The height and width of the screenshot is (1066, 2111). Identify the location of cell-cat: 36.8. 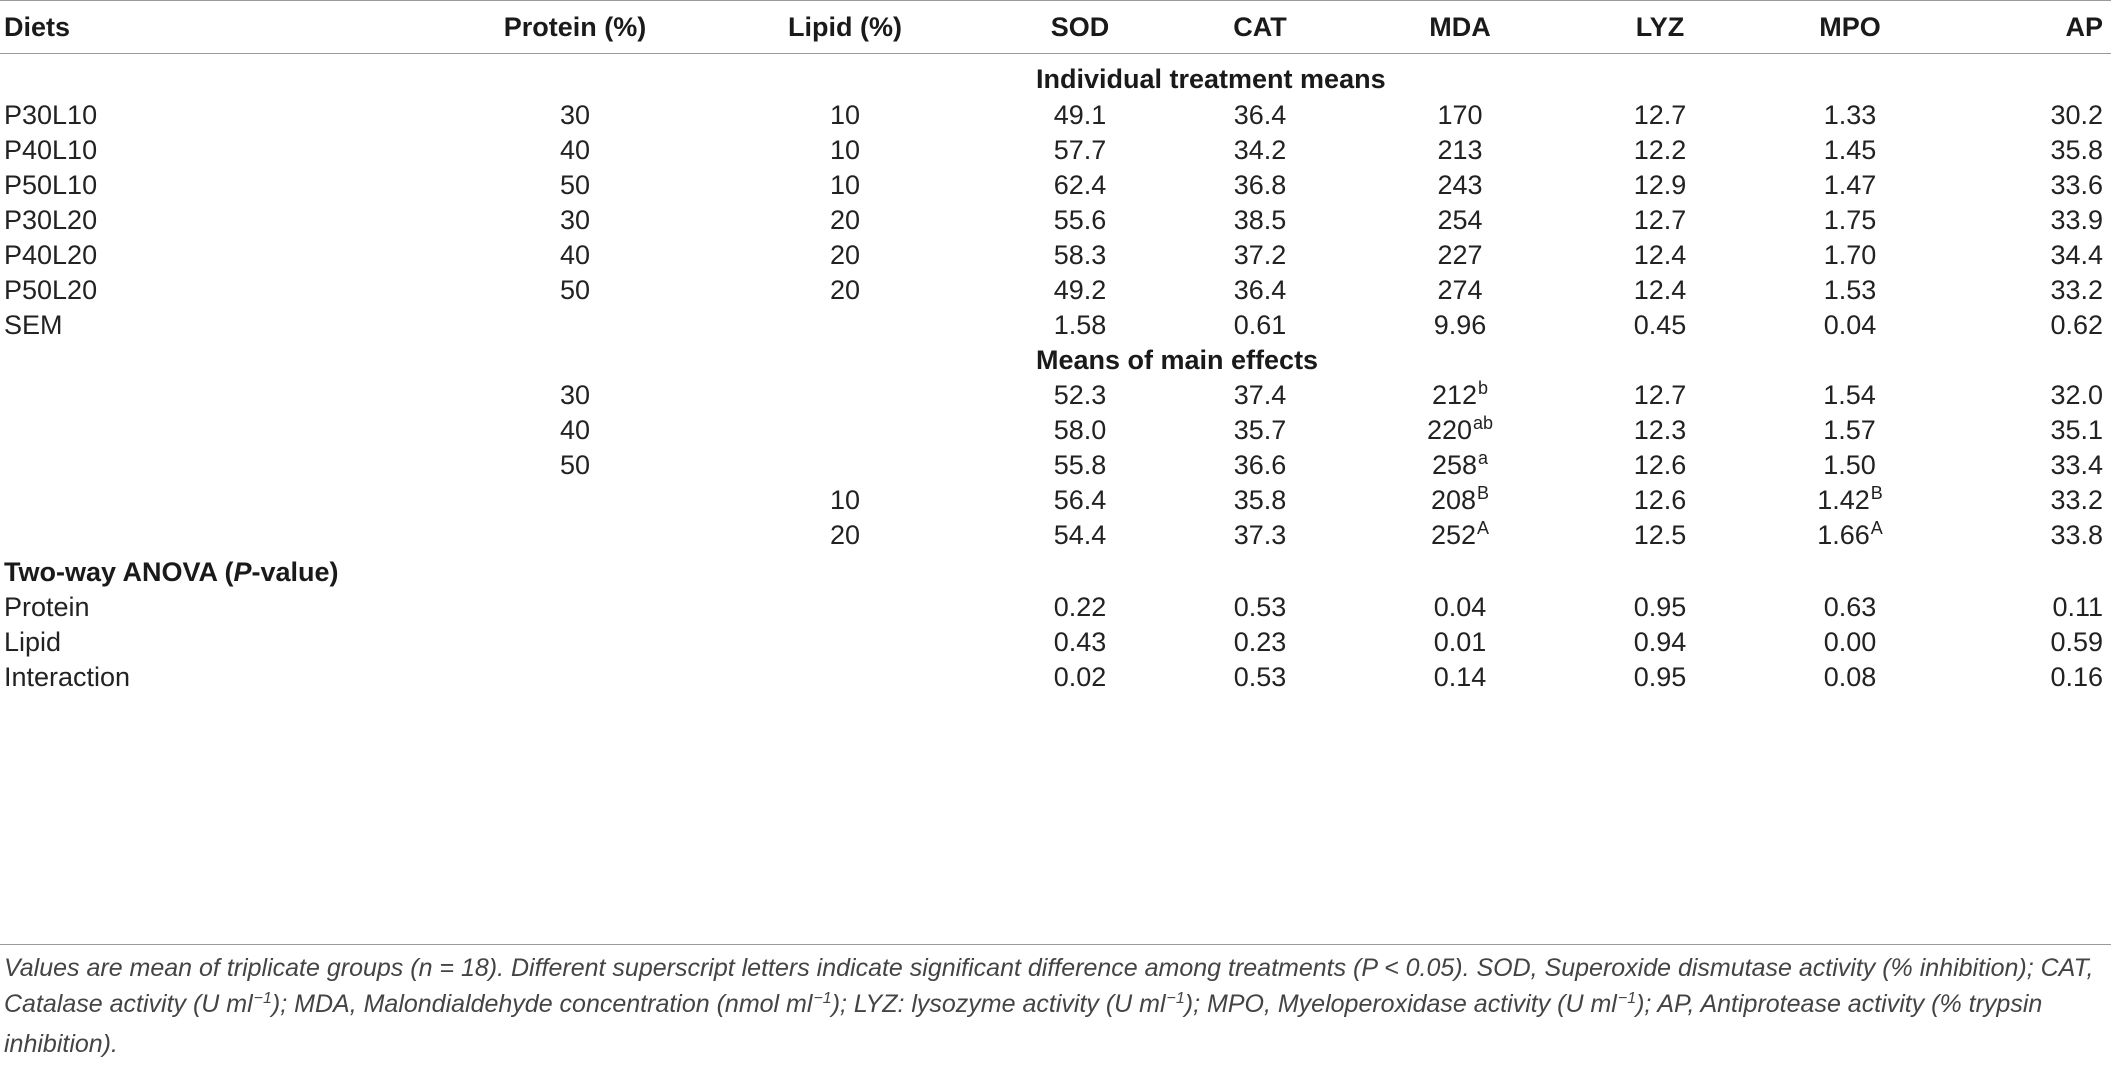
(1260, 185).